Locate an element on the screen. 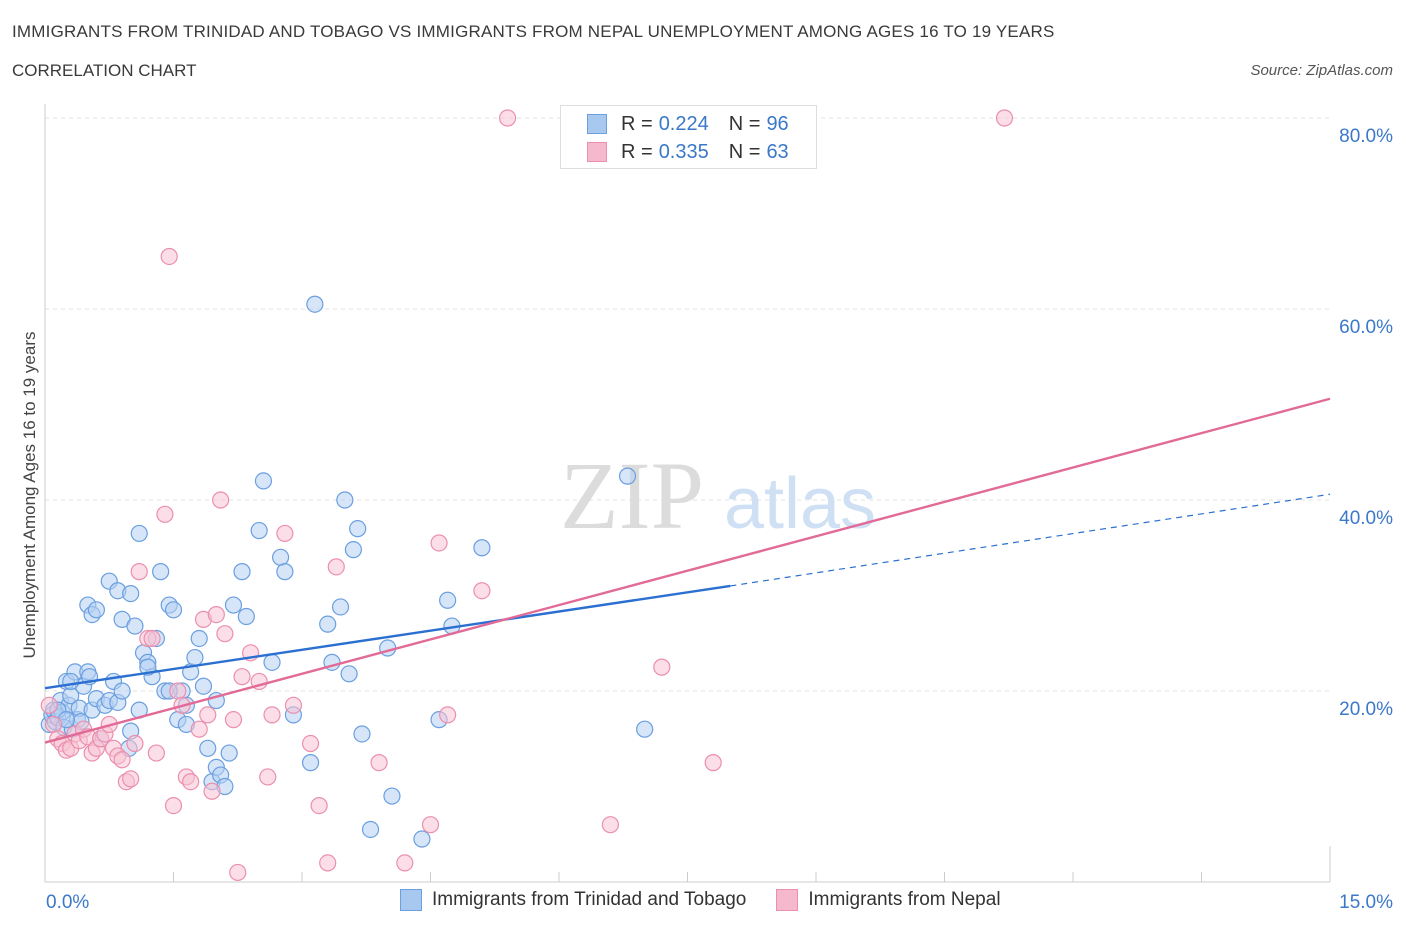 Image resolution: width=1406 pixels, height=930 pixels. source-label: Source: ZipAtlas.com is located at coordinates (1321, 70).